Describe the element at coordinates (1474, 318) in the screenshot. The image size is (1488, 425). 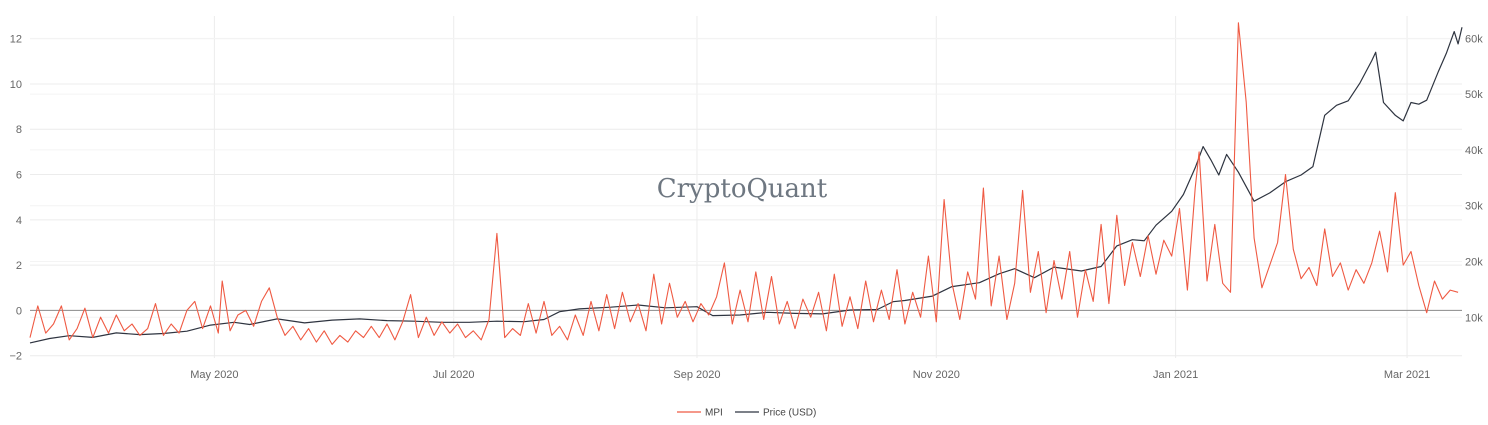
I see `y-right-tick-label: 10k` at that location.